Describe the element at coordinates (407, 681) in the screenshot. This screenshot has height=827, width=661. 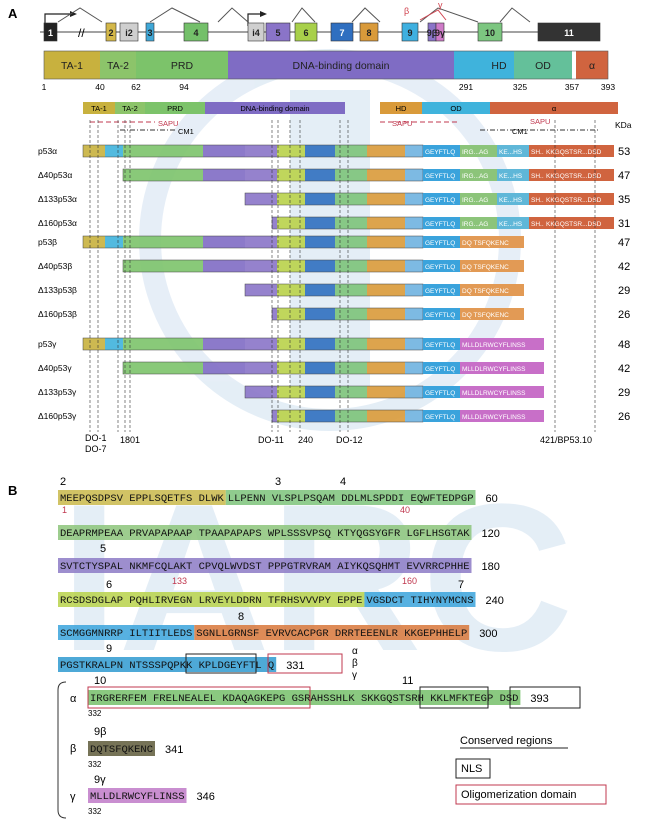
I see `exon-number-marker: 11` at that location.